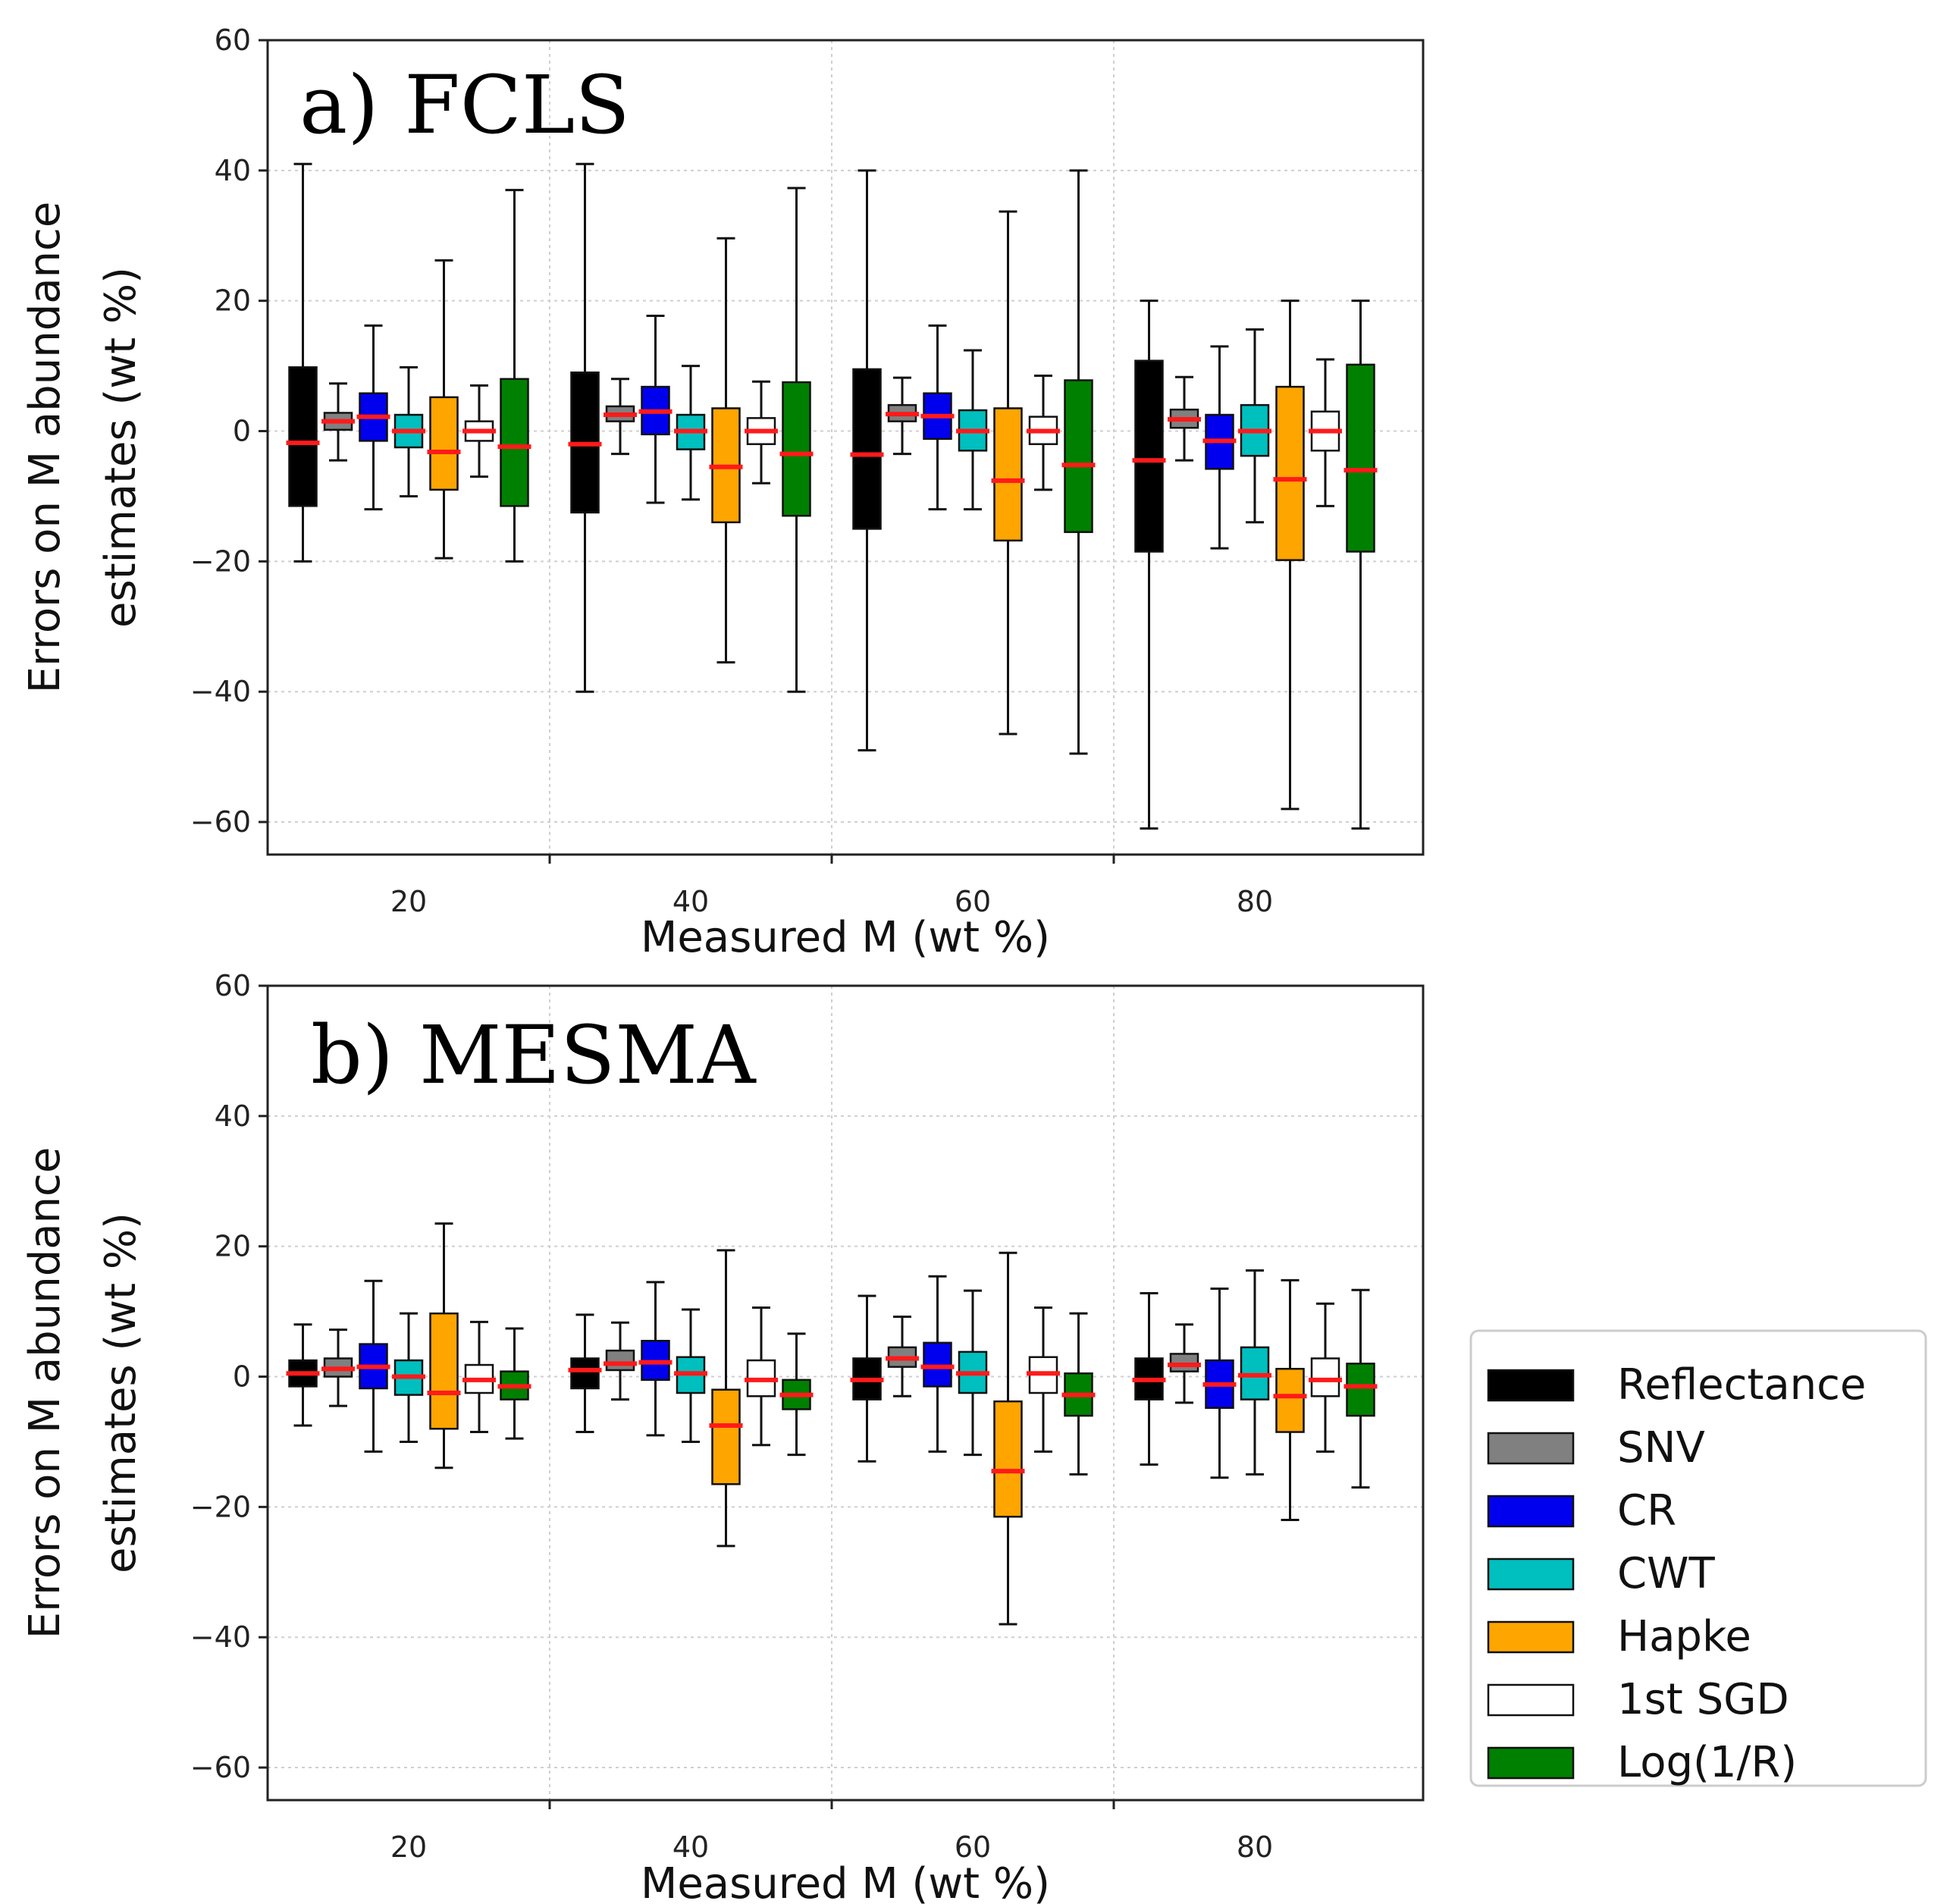 The image size is (1947, 1904). Describe the element at coordinates (1703, 1699) in the screenshot. I see `legend-label: 1st SGD` at that location.